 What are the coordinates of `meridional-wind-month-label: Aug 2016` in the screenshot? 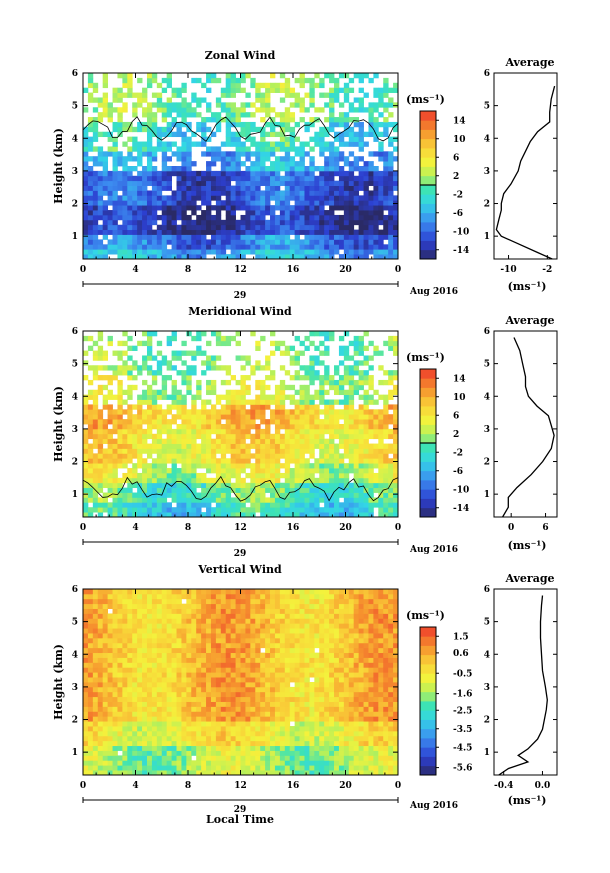 It's located at (433, 550).